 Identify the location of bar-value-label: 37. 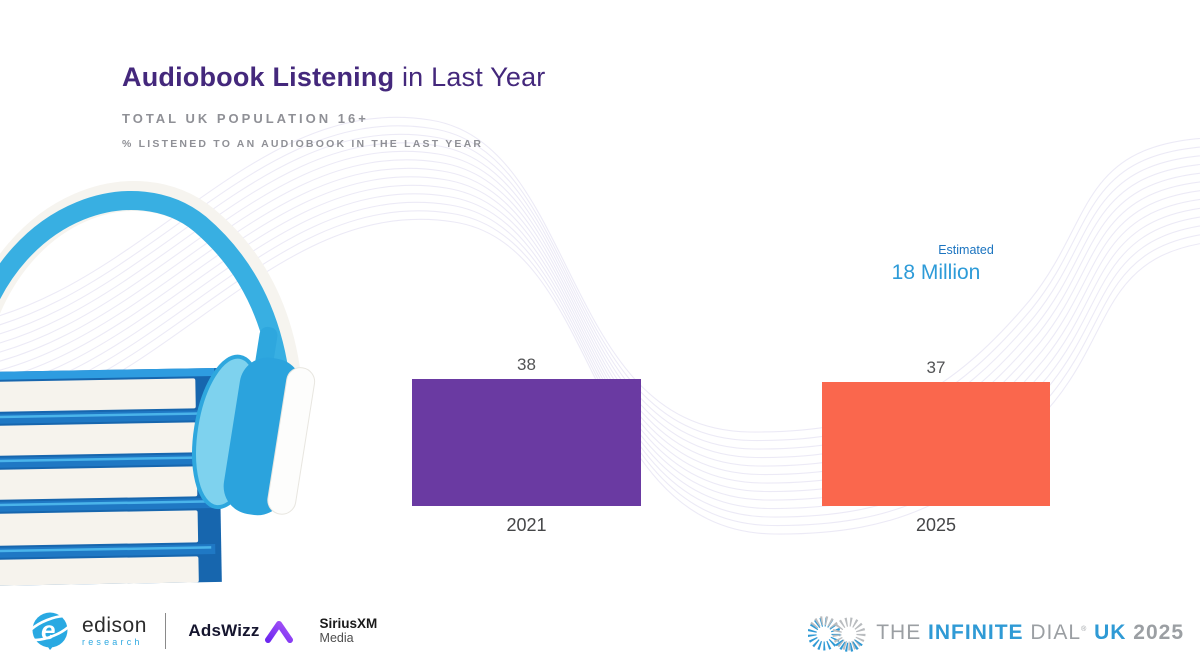
(936, 367).